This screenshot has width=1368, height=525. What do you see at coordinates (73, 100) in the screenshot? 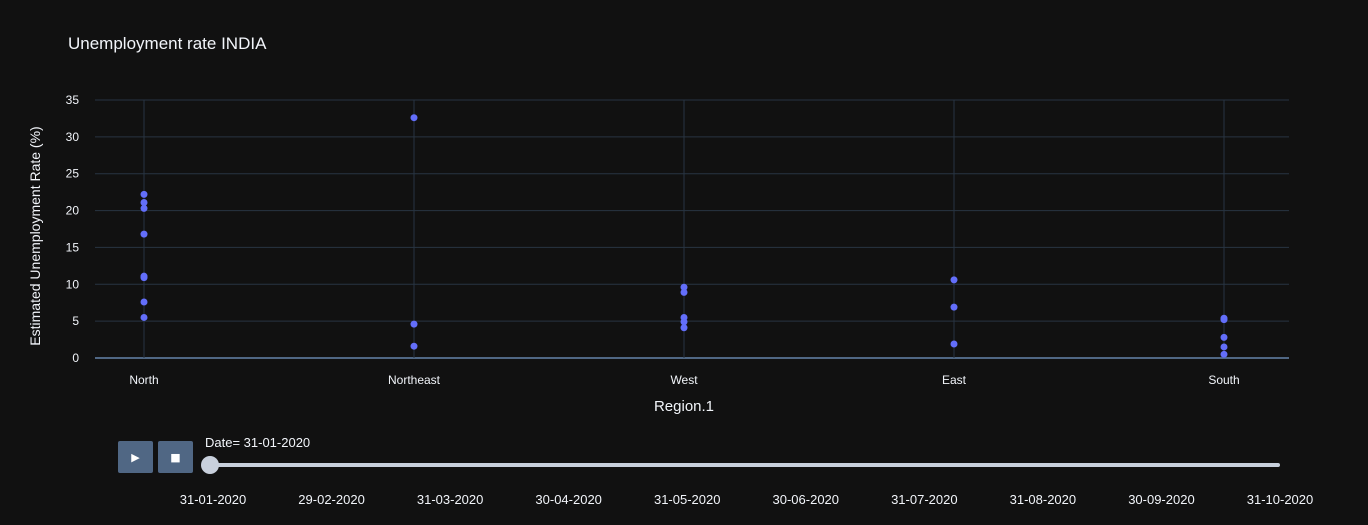
I see `y-tick-label: 35` at bounding box center [73, 100].